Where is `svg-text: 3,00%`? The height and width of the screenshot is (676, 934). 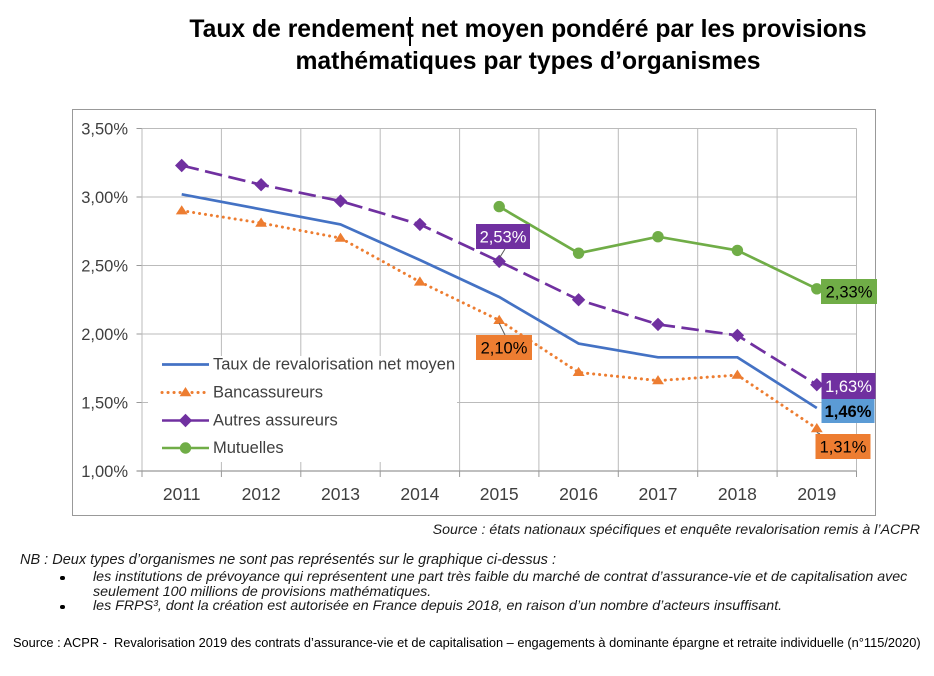
svg-text: 3,00% is located at coordinates (104, 198).